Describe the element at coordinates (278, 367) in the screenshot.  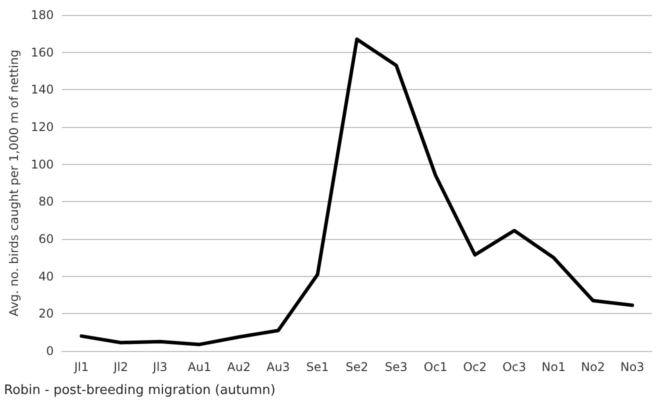
I see `x-tick-label: Au3` at that location.